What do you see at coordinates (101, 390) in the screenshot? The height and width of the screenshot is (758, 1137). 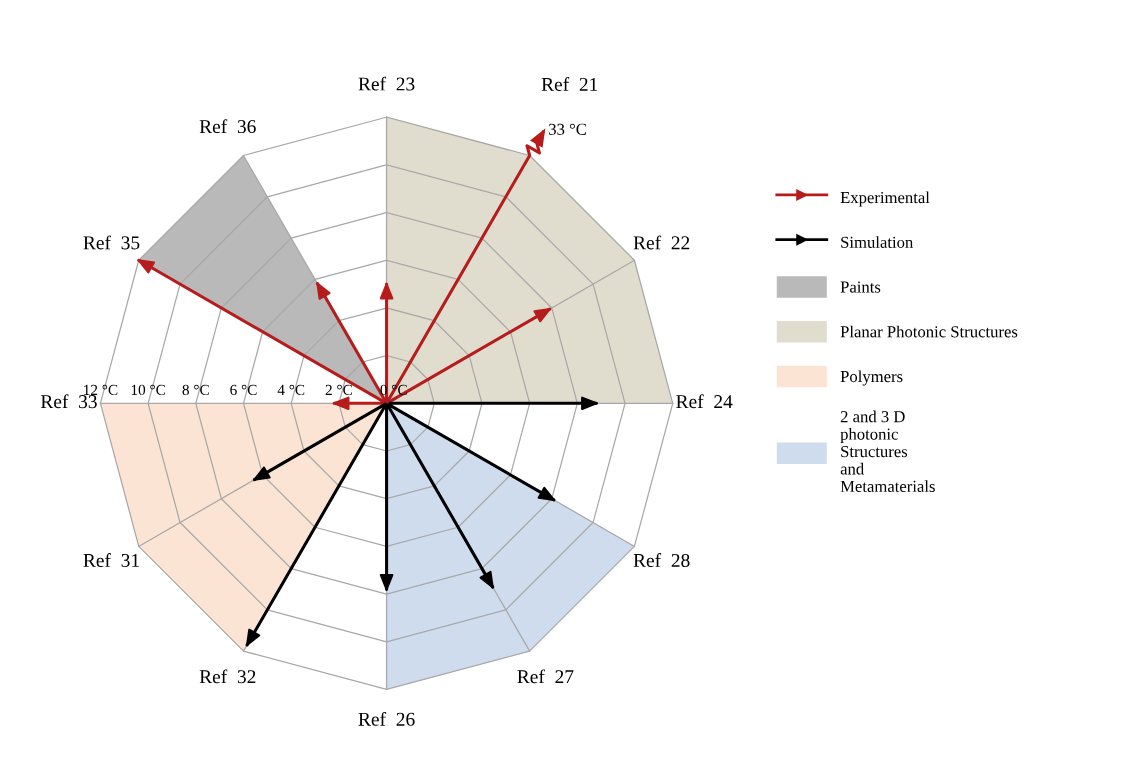 I see `y-tick-label: 12 °C` at bounding box center [101, 390].